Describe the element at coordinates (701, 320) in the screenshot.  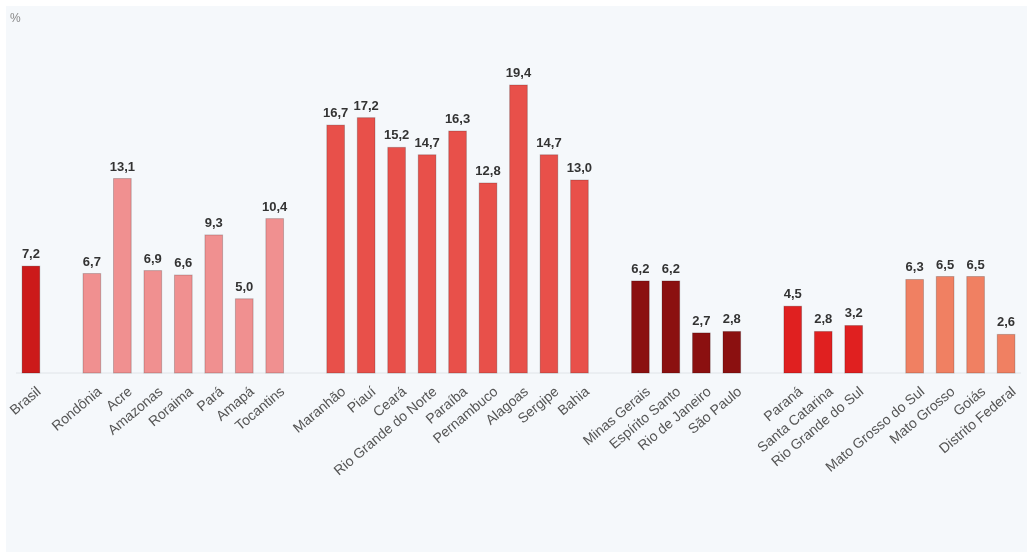
I see `data-label: 2,7` at that location.